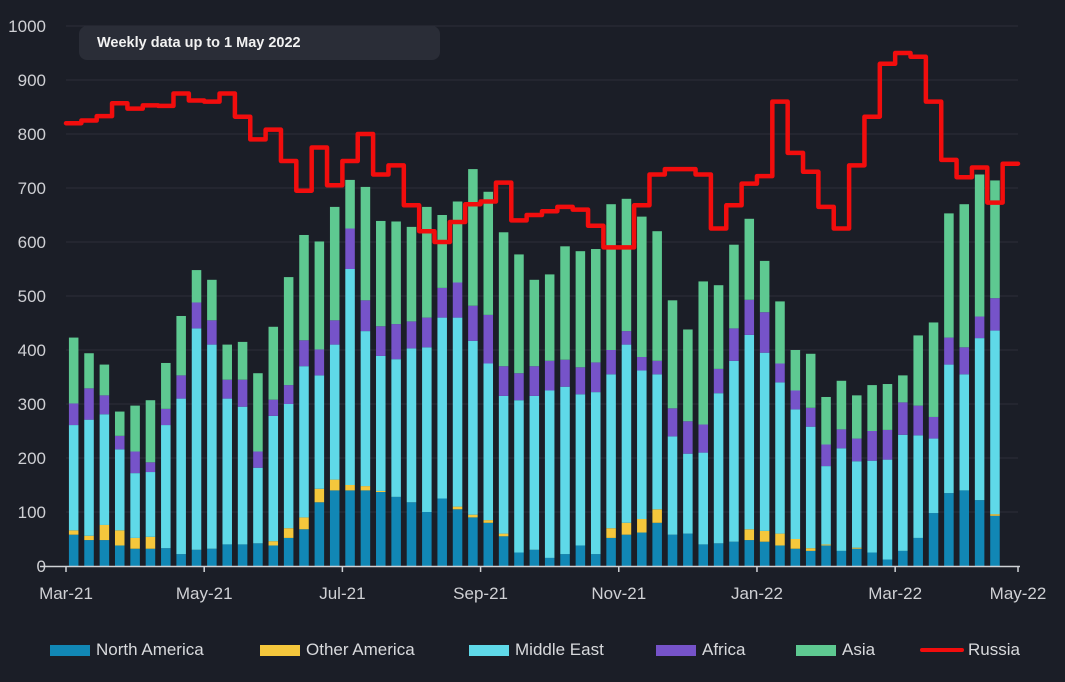 Image resolution: width=1065 pixels, height=682 pixels. I want to click on legend-swatch-africa, so click(676, 650).